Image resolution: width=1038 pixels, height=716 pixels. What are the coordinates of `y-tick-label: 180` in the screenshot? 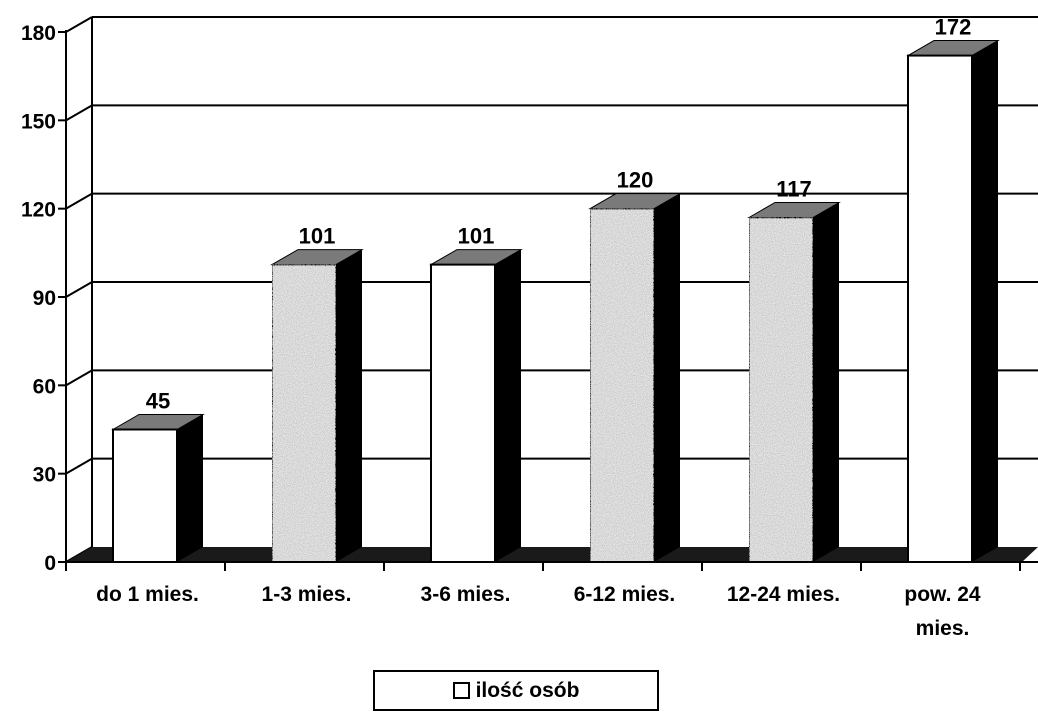 It's located at (38, 33).